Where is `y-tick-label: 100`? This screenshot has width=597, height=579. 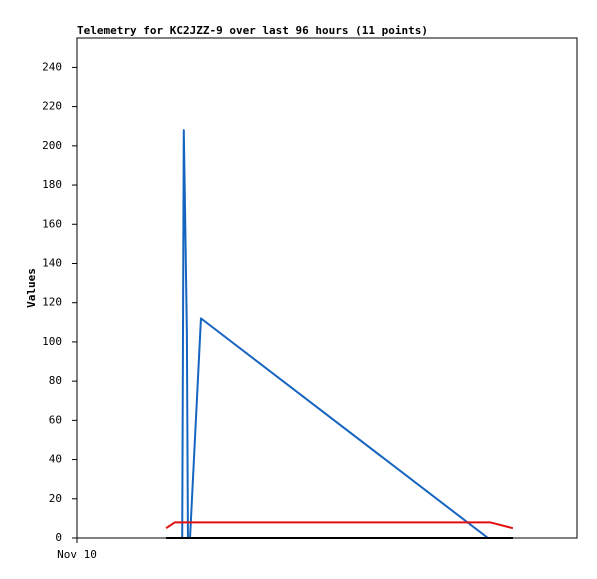 y-tick-label: 100 is located at coordinates (52, 341).